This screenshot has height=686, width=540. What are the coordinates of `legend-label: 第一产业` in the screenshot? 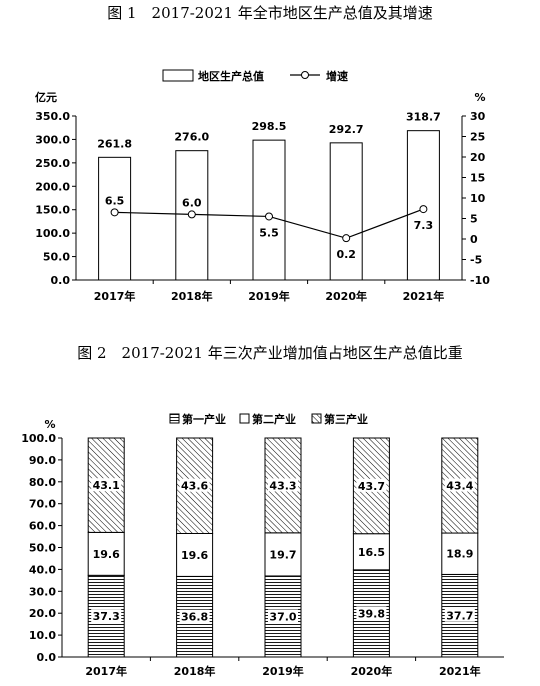 It's located at (204, 419).